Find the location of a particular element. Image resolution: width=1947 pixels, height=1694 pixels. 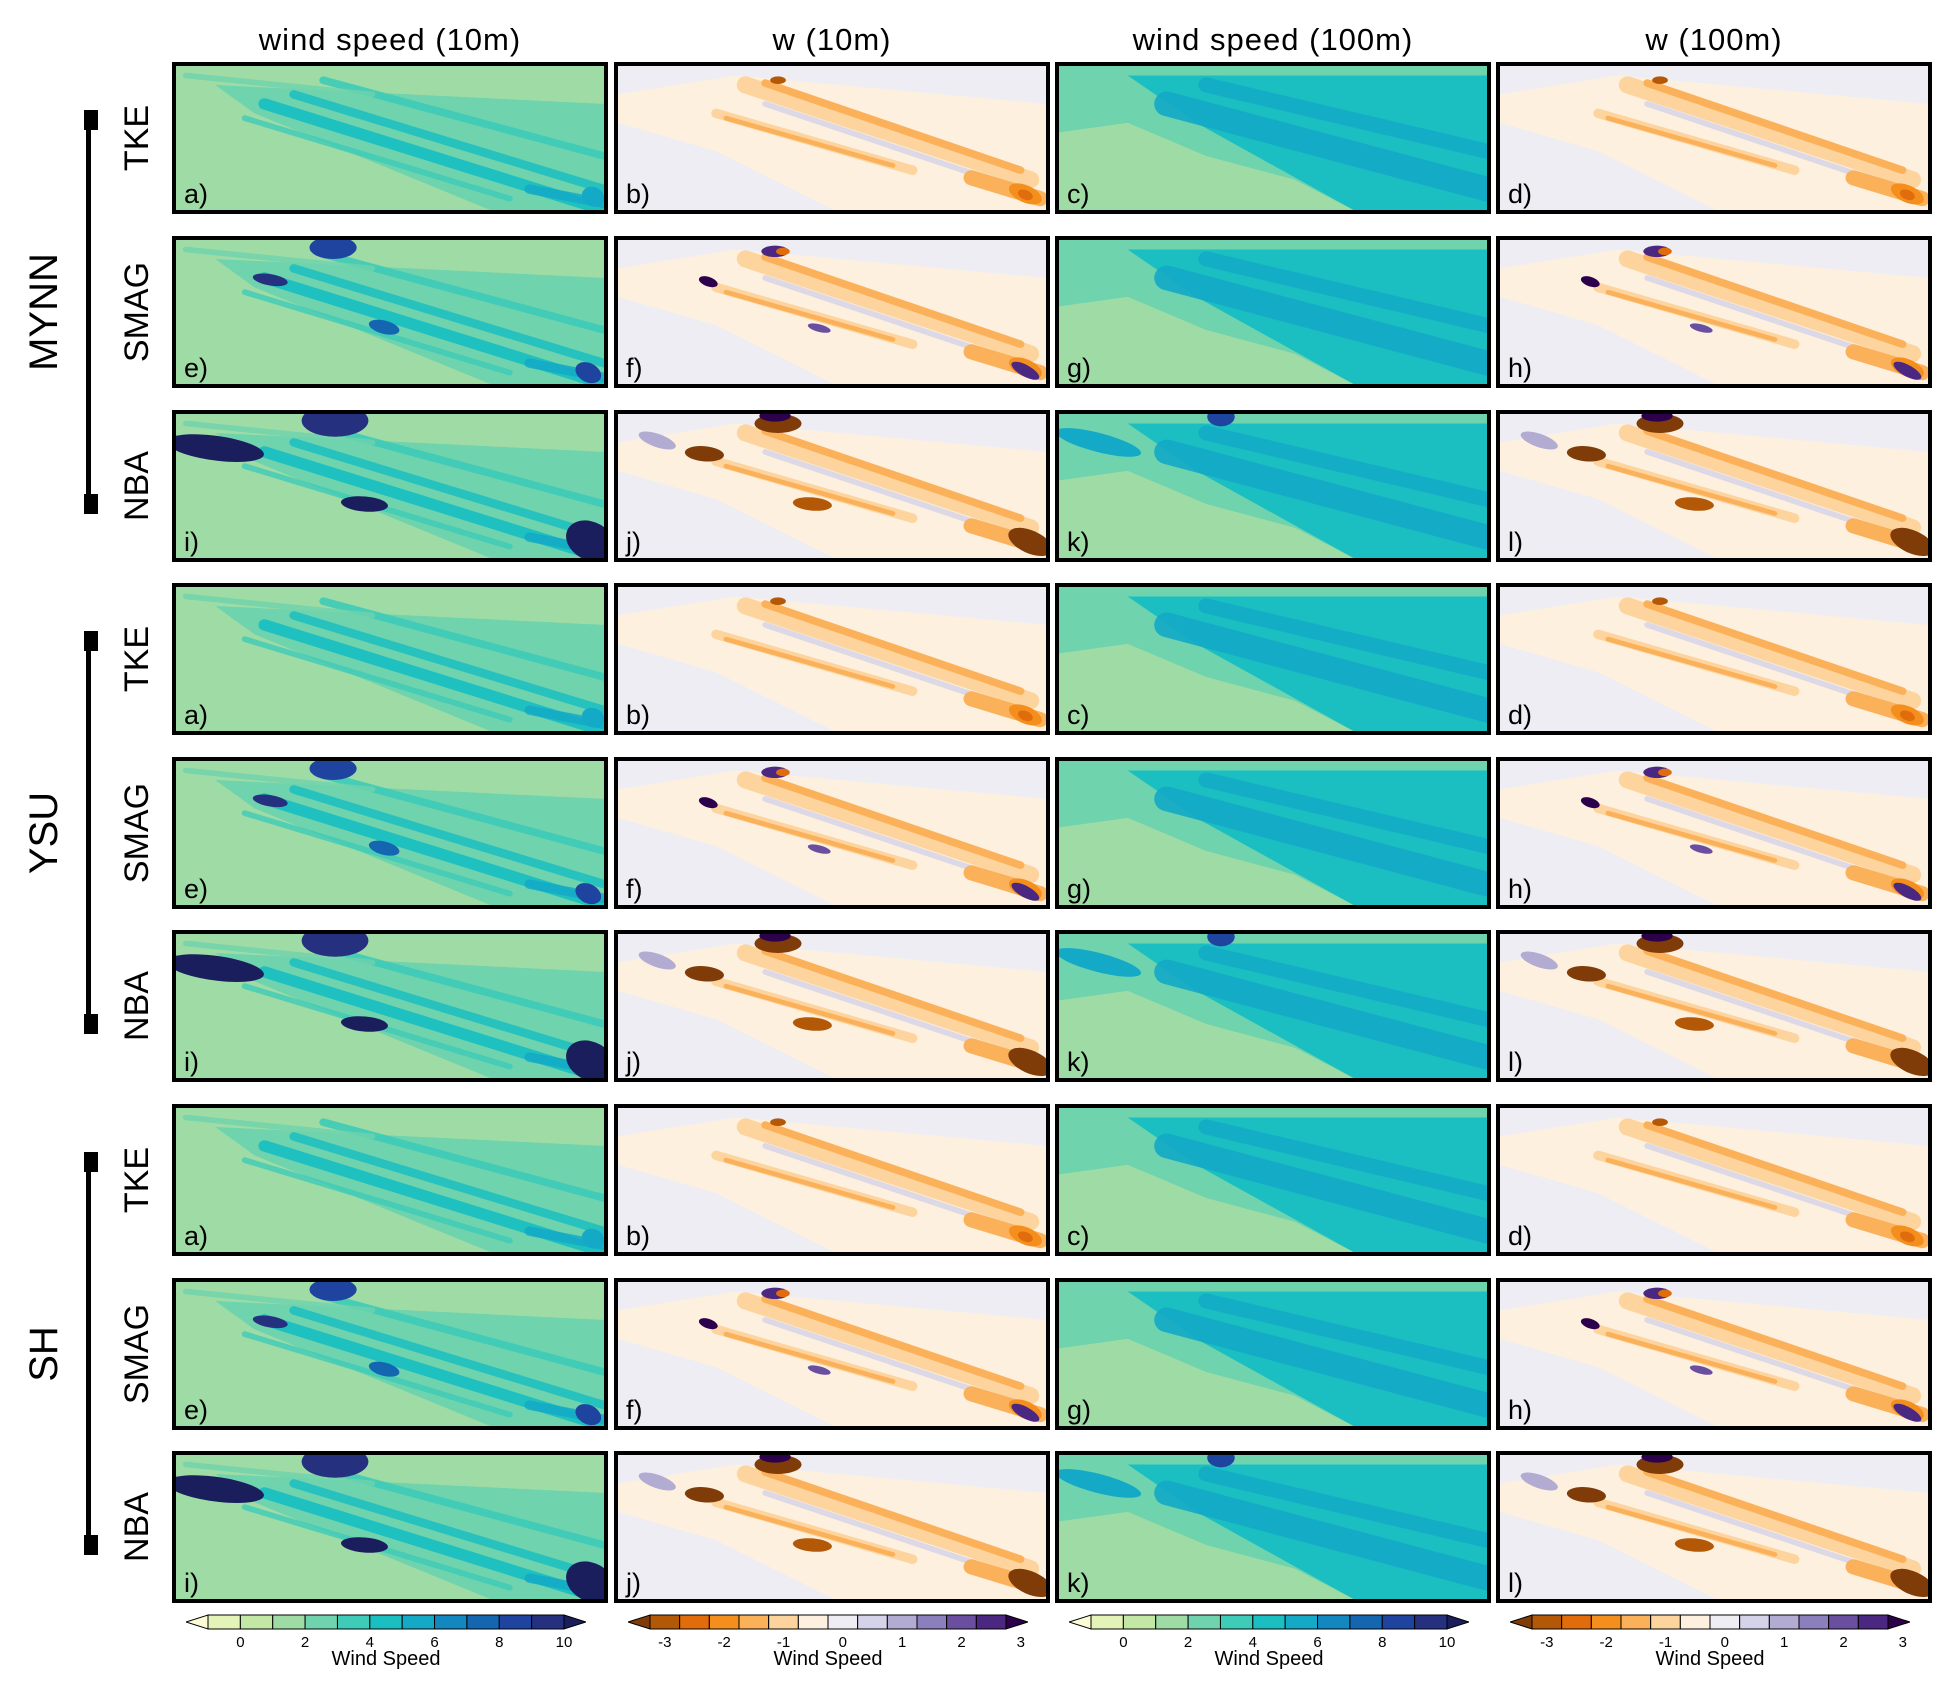

panel-letter: i) is located at coordinates (191, 1062).